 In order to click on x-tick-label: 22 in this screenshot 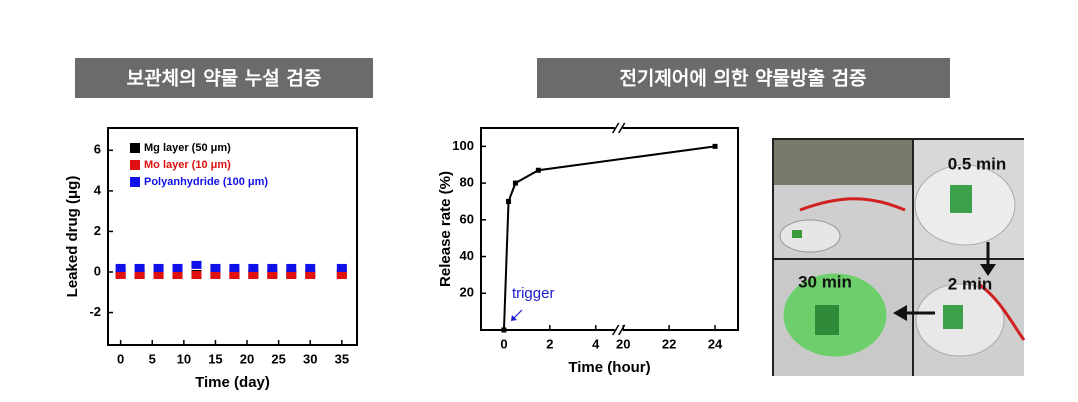, I will do `click(669, 343)`.